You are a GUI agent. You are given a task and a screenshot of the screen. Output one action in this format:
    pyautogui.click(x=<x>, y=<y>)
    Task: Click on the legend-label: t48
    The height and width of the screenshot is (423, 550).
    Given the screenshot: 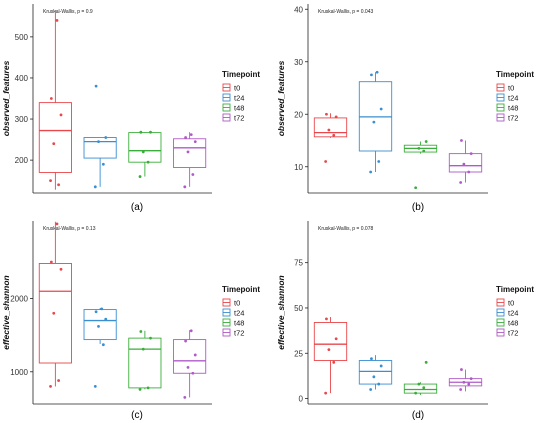 What is the action you would take?
    pyautogui.click(x=513, y=323)
    